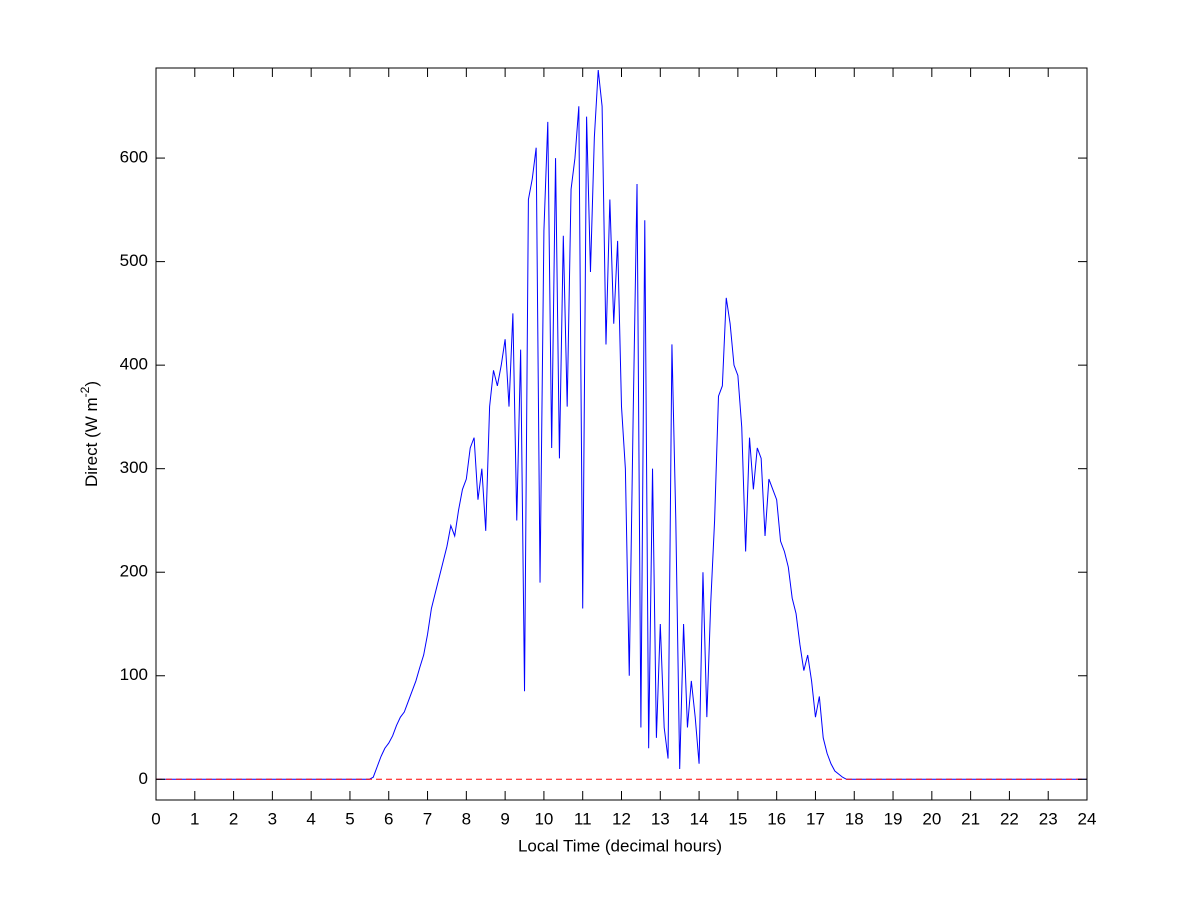 This screenshot has width=1201, height=900. I want to click on x-tick-label: 8, so click(466, 818).